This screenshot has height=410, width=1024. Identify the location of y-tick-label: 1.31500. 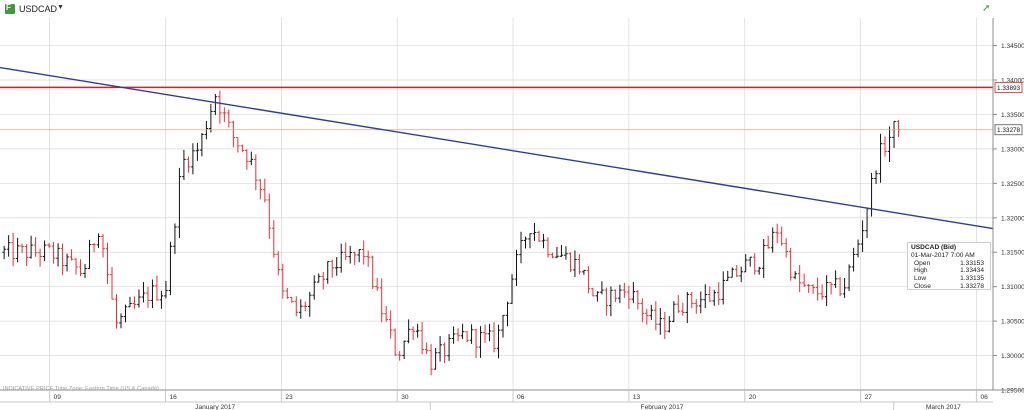
(1012, 253).